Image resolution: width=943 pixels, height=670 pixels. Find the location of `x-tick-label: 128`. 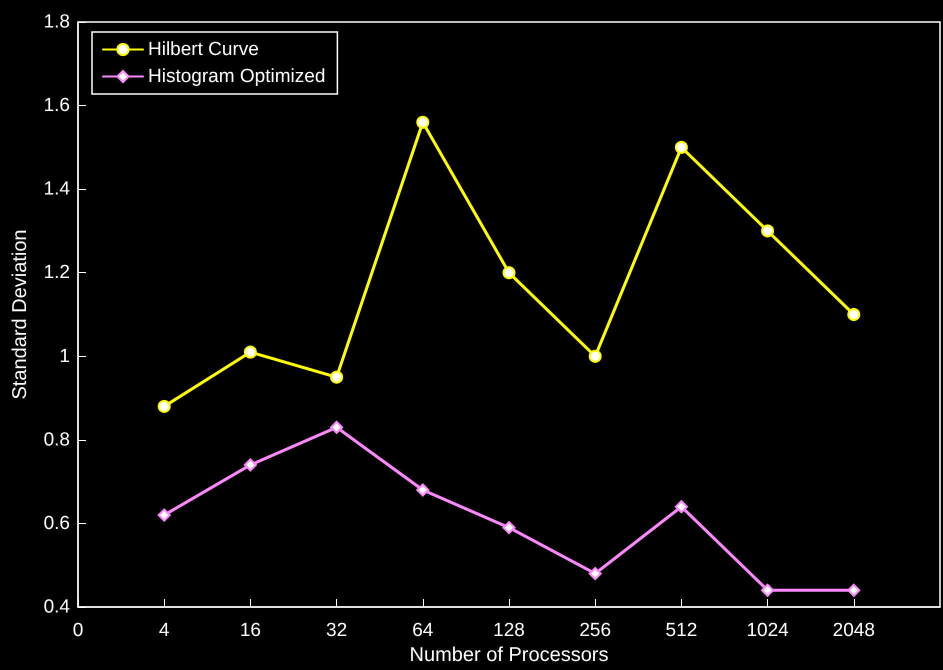

x-tick-label: 128 is located at coordinates (509, 630).